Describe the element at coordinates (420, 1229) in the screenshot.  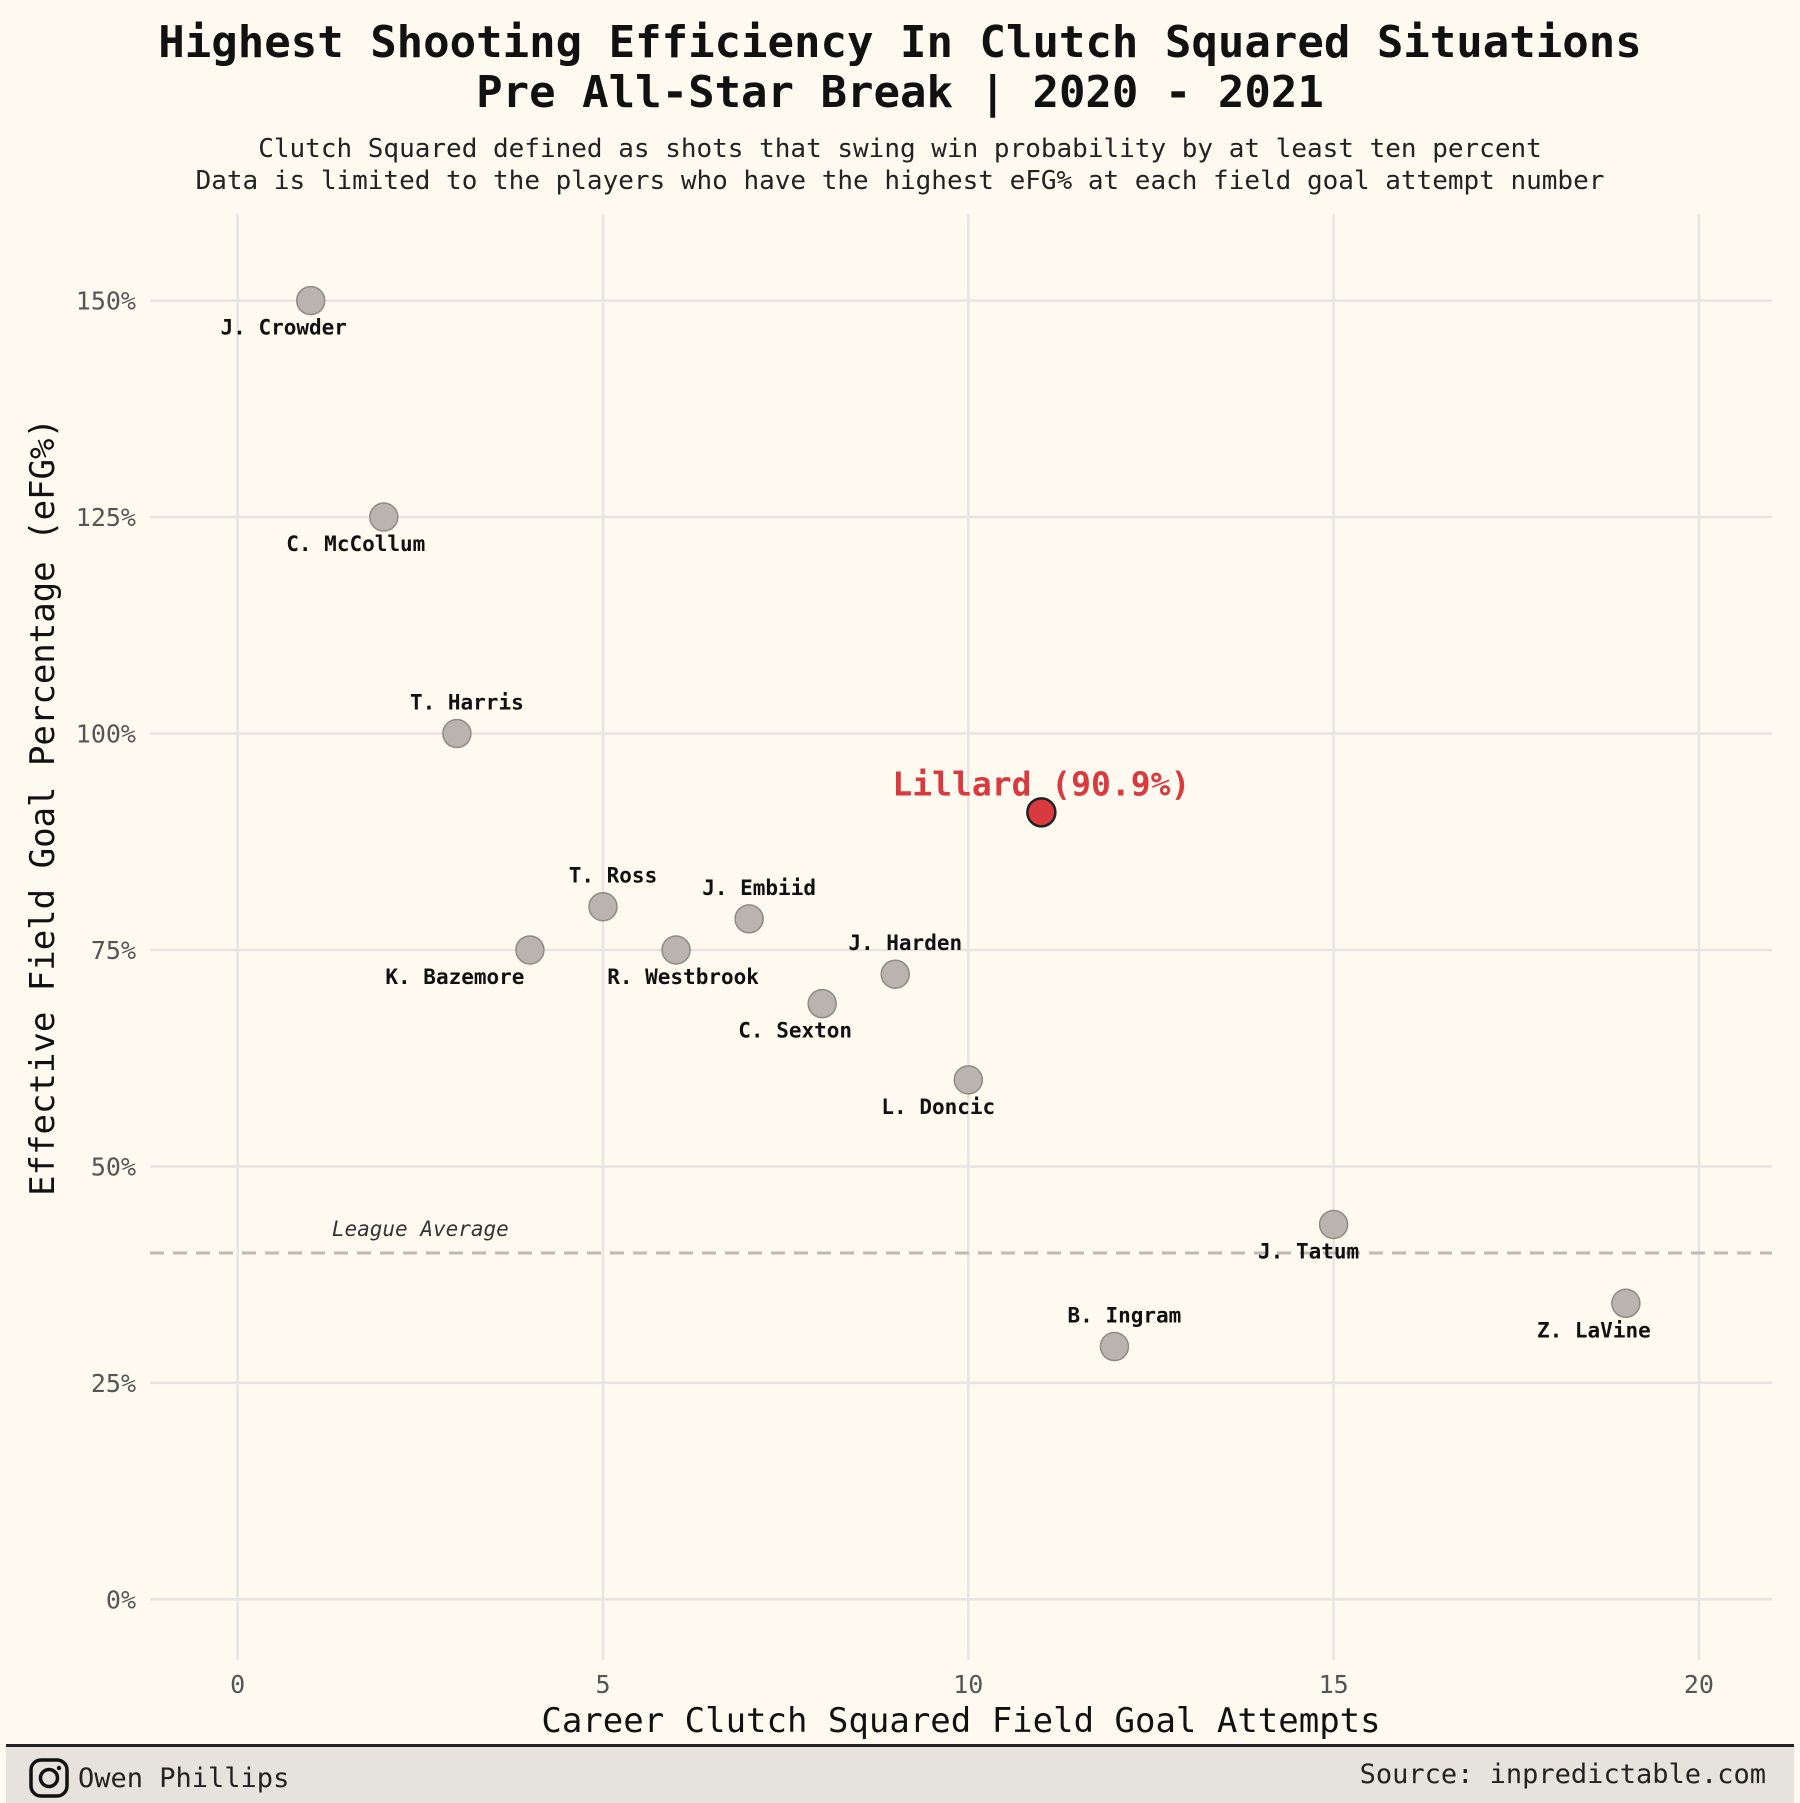
I see `league-average-label: League Average` at that location.